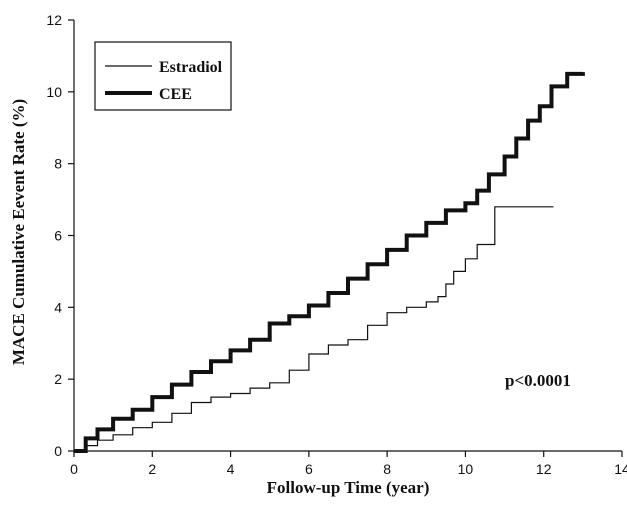 The image size is (627, 523). Describe the element at coordinates (309, 469) in the screenshot. I see `x-tick-label: 6` at that location.